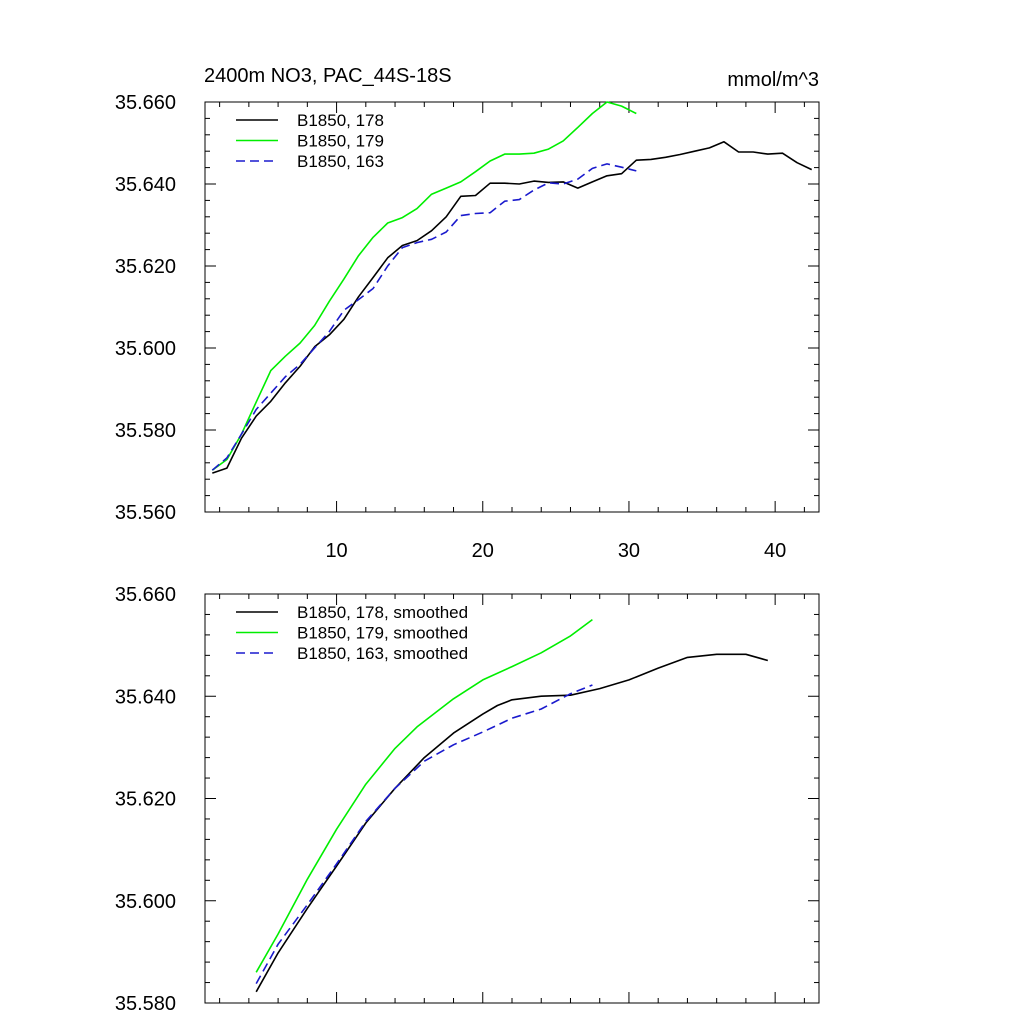 The height and width of the screenshot is (1024, 1024). Describe the element at coordinates (382, 612) in the screenshot. I see `legend-label: B1850, 178, smoothed` at that location.